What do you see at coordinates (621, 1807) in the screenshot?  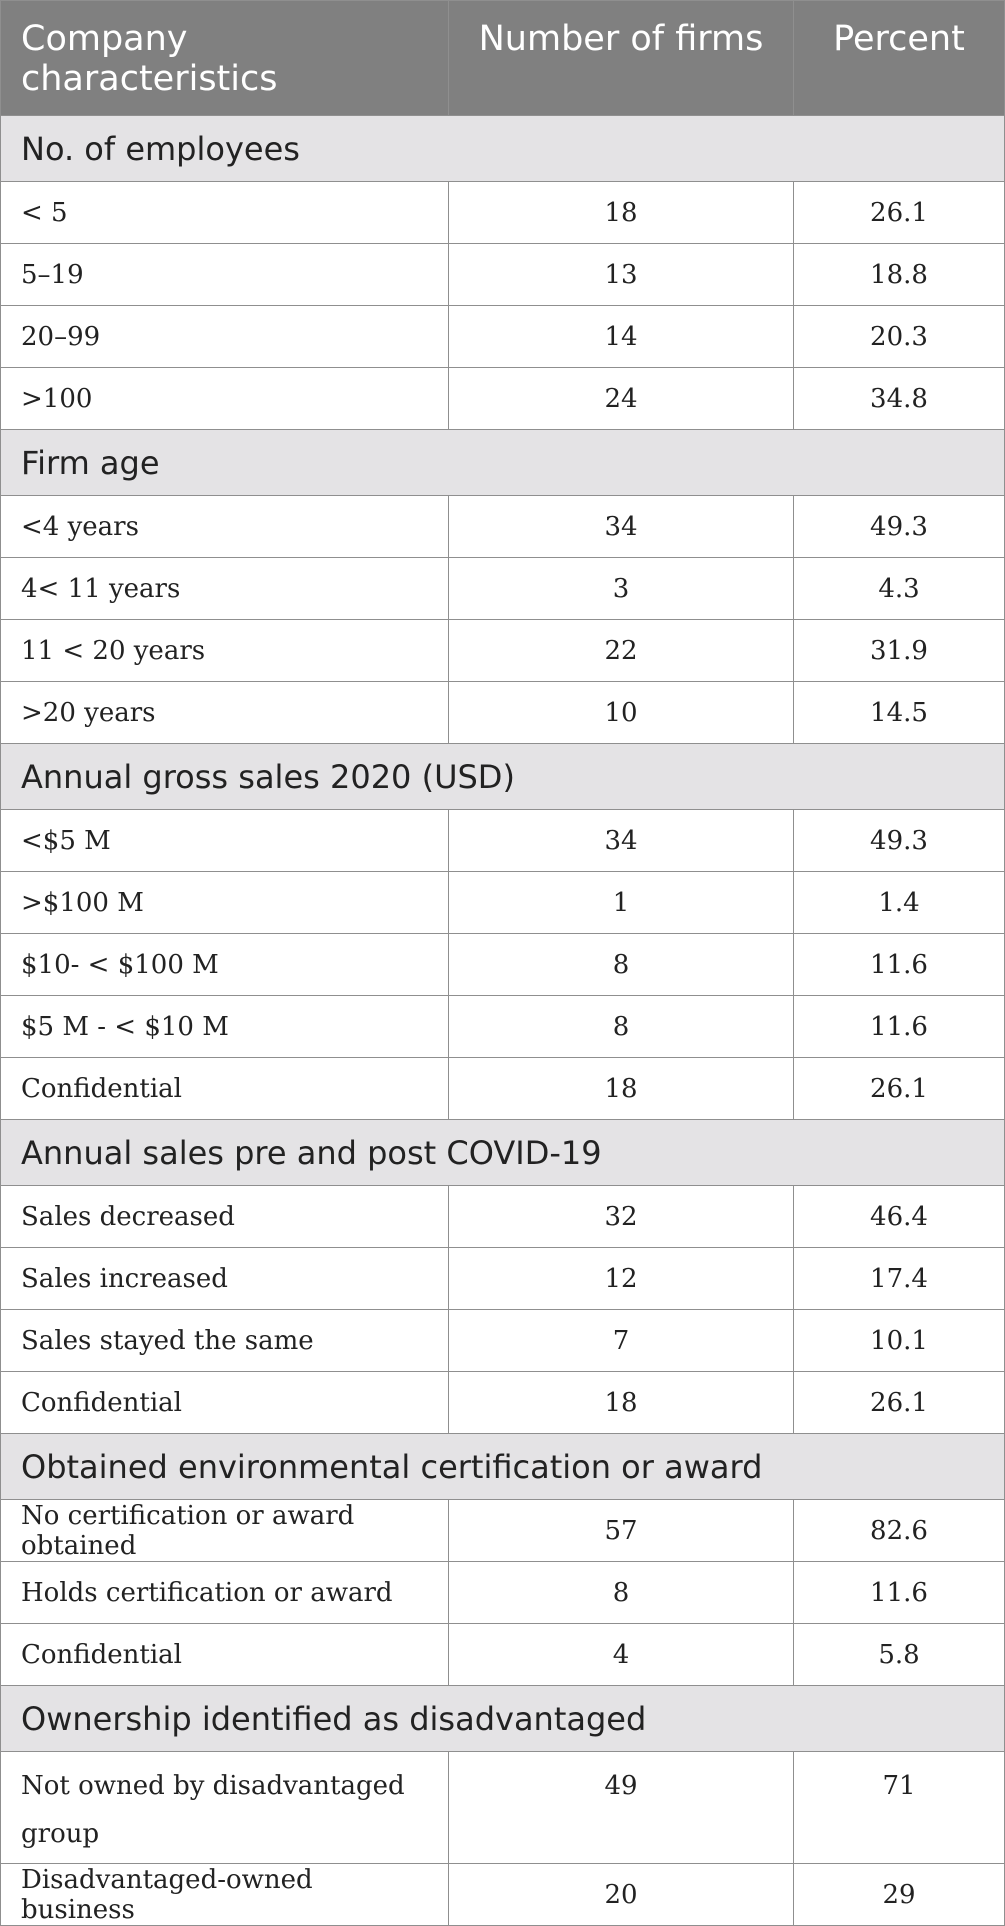 I see `row-number-of-firms: 49` at bounding box center [621, 1807].